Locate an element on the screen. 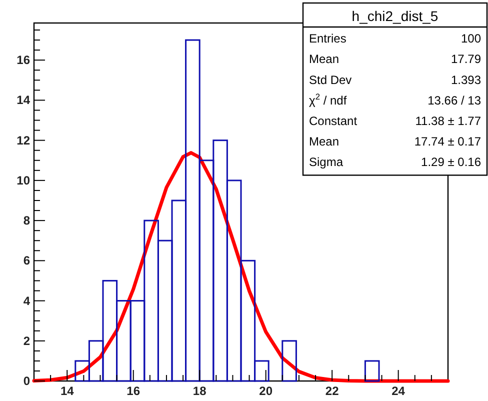 The width and height of the screenshot is (488, 401). annotation: 11.38 ± 1.77 is located at coordinates (448, 121).